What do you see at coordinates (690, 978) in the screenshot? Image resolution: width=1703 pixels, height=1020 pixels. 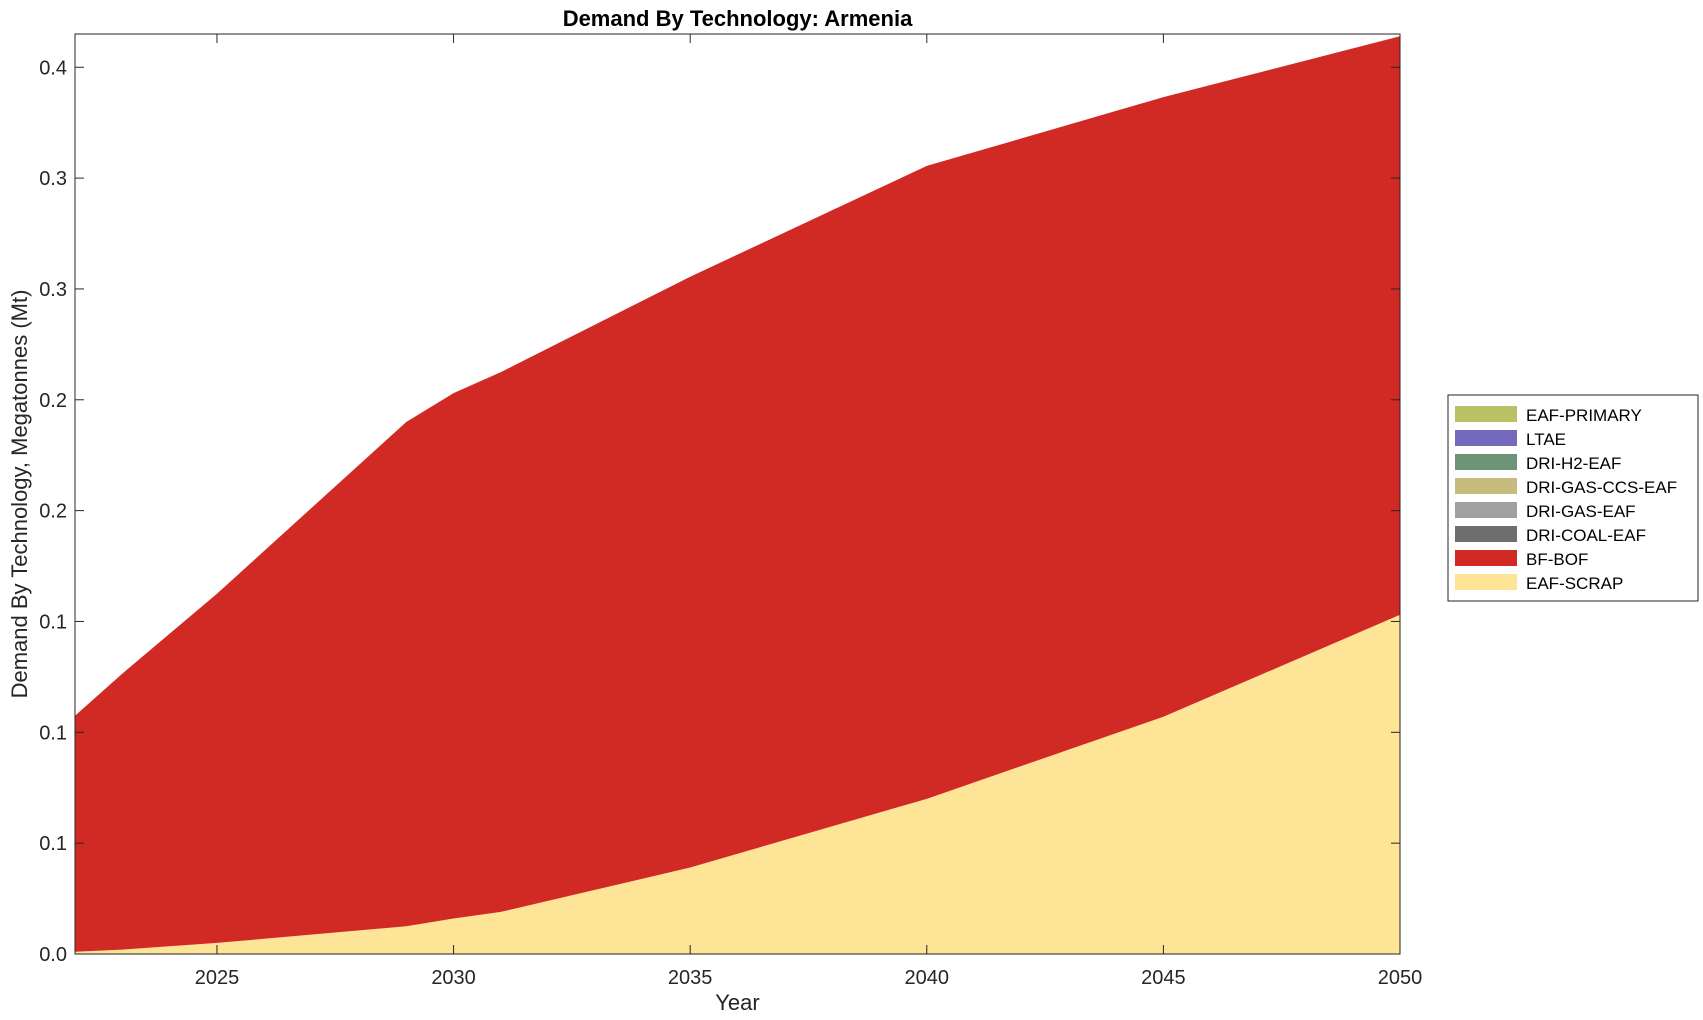 I see `x-tick-label: 2035` at bounding box center [690, 978].